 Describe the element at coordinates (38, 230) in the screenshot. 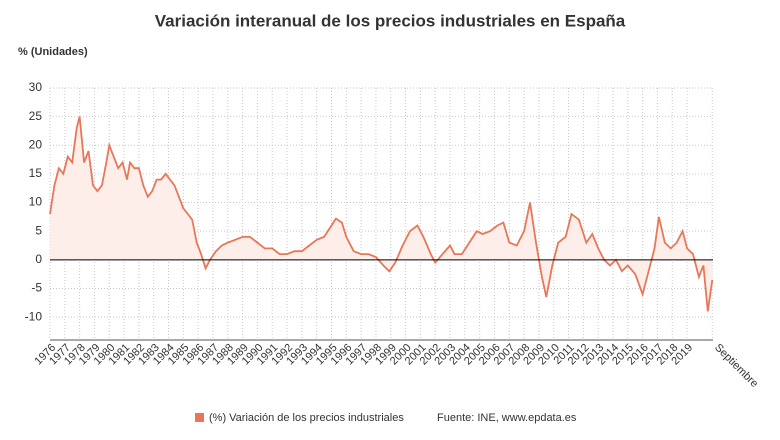

I see `y-tick-label: 5` at that location.